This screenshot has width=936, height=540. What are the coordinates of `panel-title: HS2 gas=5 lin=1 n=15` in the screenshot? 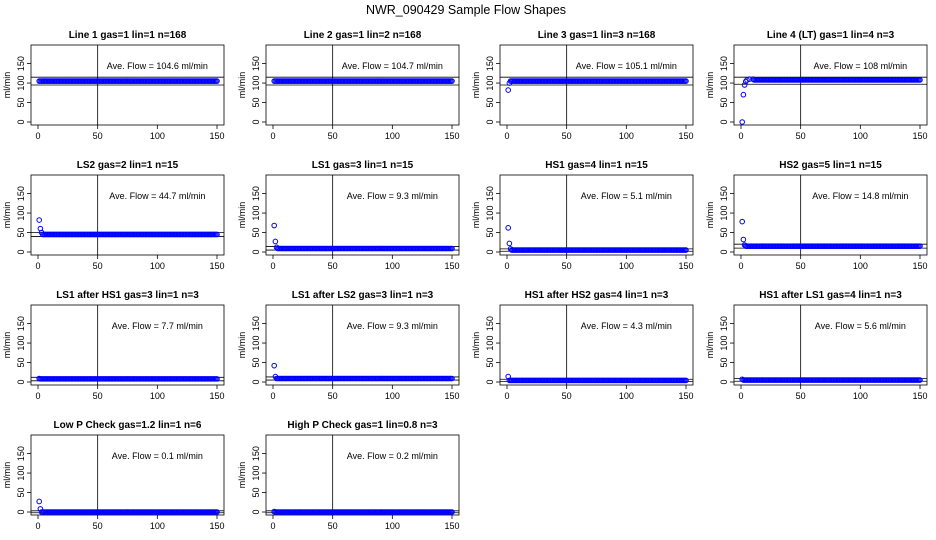 It's located at (830, 165).